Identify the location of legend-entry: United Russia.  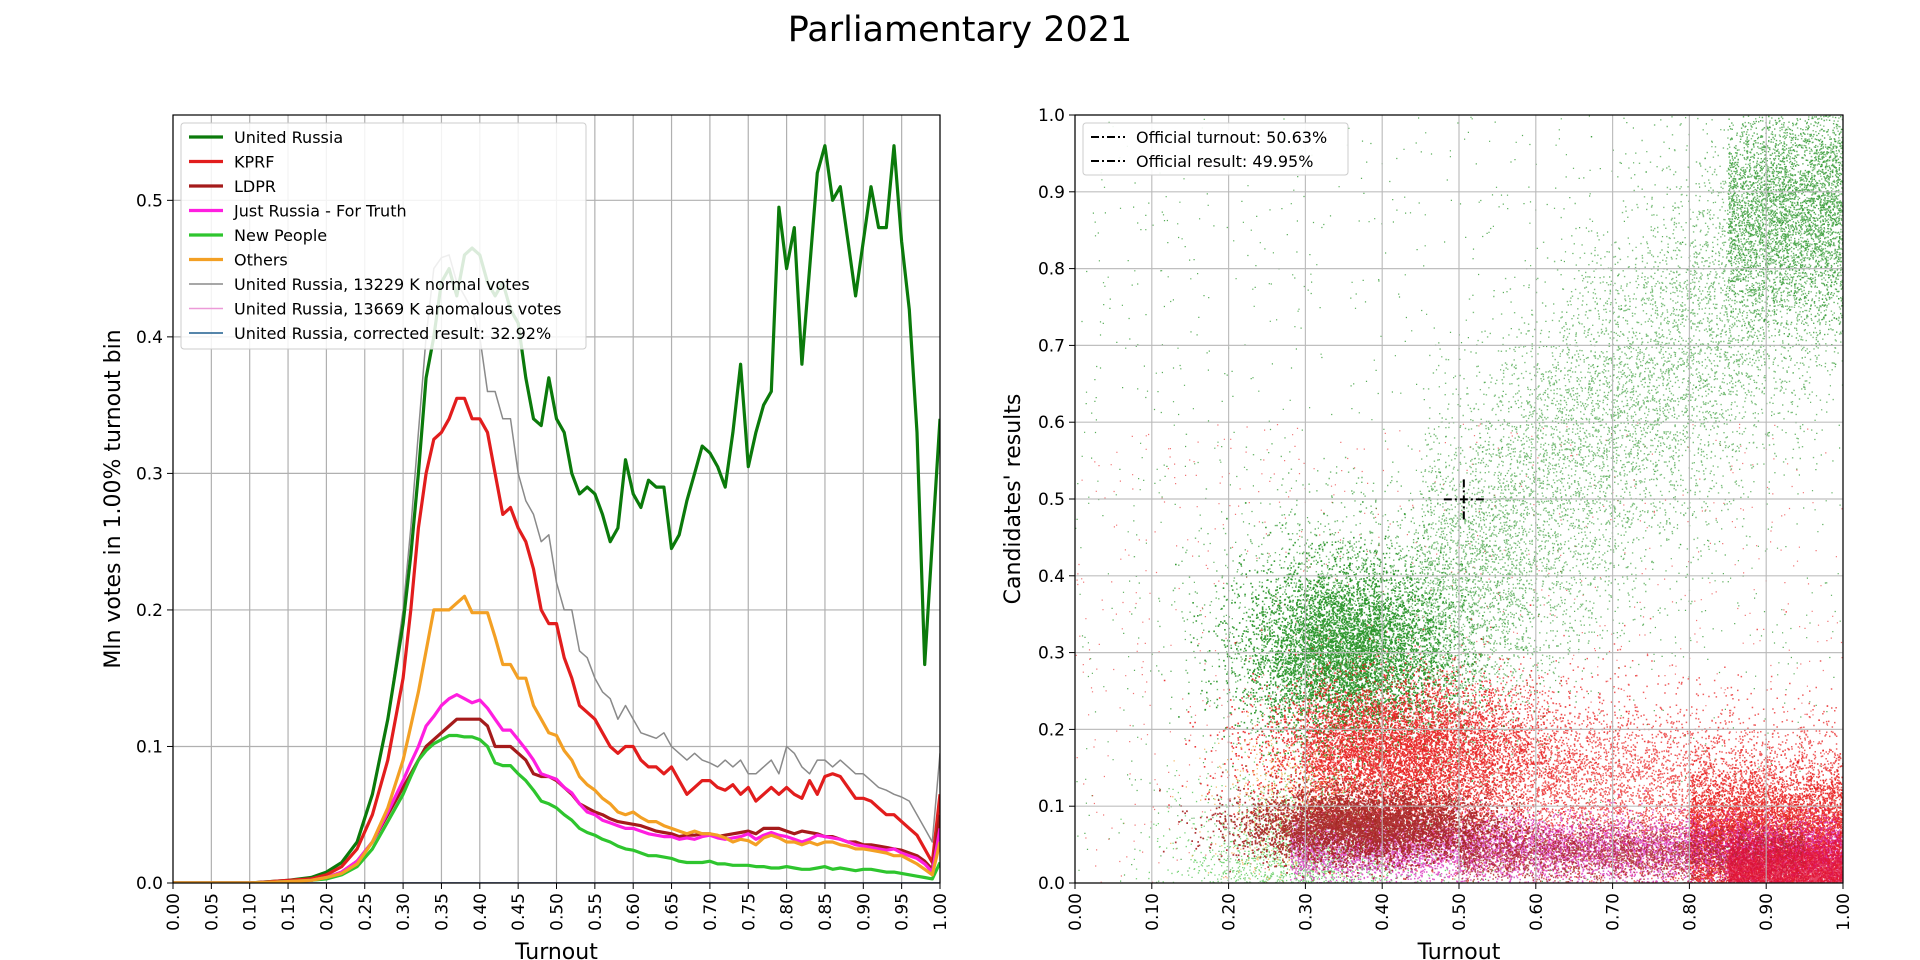
(288, 137).